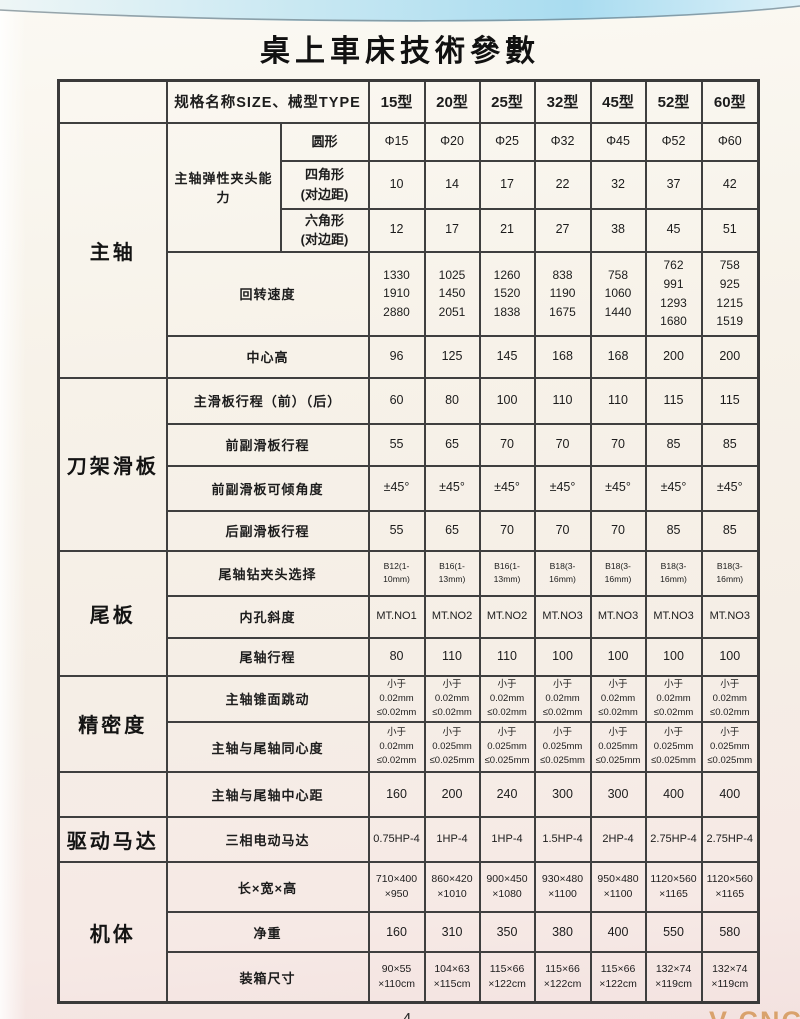 This screenshot has height=1019, width=800. Describe the element at coordinates (730, 977) in the screenshot. I see `value-cell: 132×74 ×119cm` at that location.